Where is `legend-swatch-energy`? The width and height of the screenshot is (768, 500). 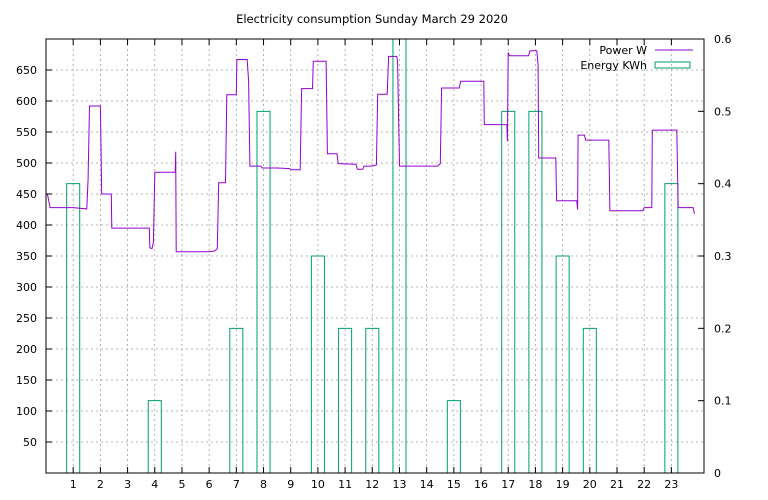
legend-swatch-energy is located at coordinates (672, 65).